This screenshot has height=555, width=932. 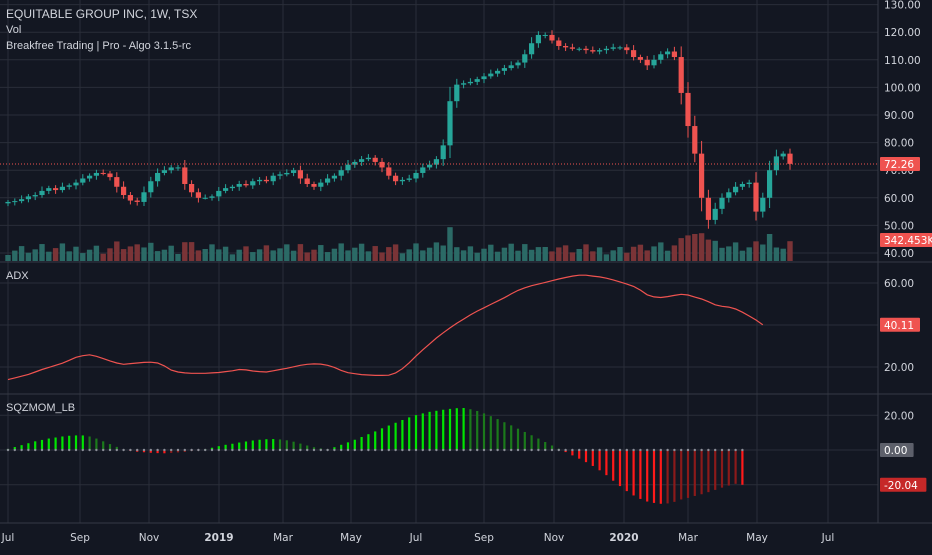 I want to click on momentum-value-badge: -20.04, so click(x=901, y=486).